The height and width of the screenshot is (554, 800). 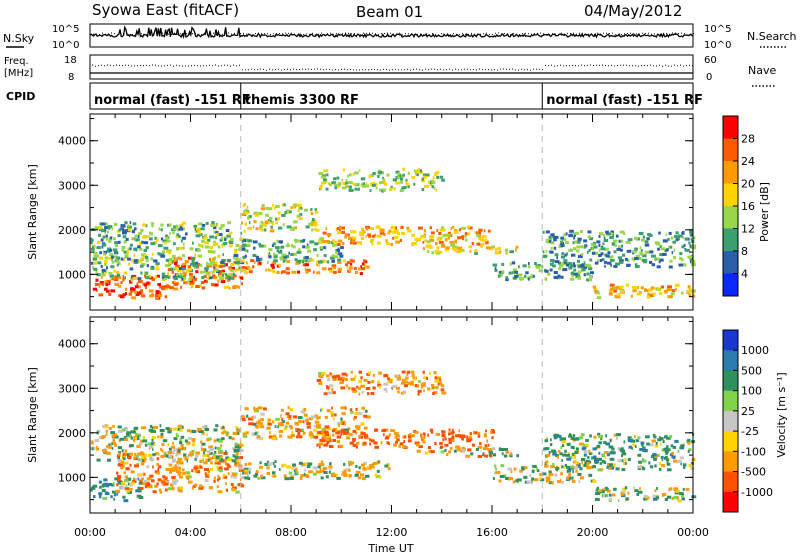 What do you see at coordinates (624, 100) in the screenshot?
I see `cpid-segment-label: normal (fast) -151 RF` at bounding box center [624, 100].